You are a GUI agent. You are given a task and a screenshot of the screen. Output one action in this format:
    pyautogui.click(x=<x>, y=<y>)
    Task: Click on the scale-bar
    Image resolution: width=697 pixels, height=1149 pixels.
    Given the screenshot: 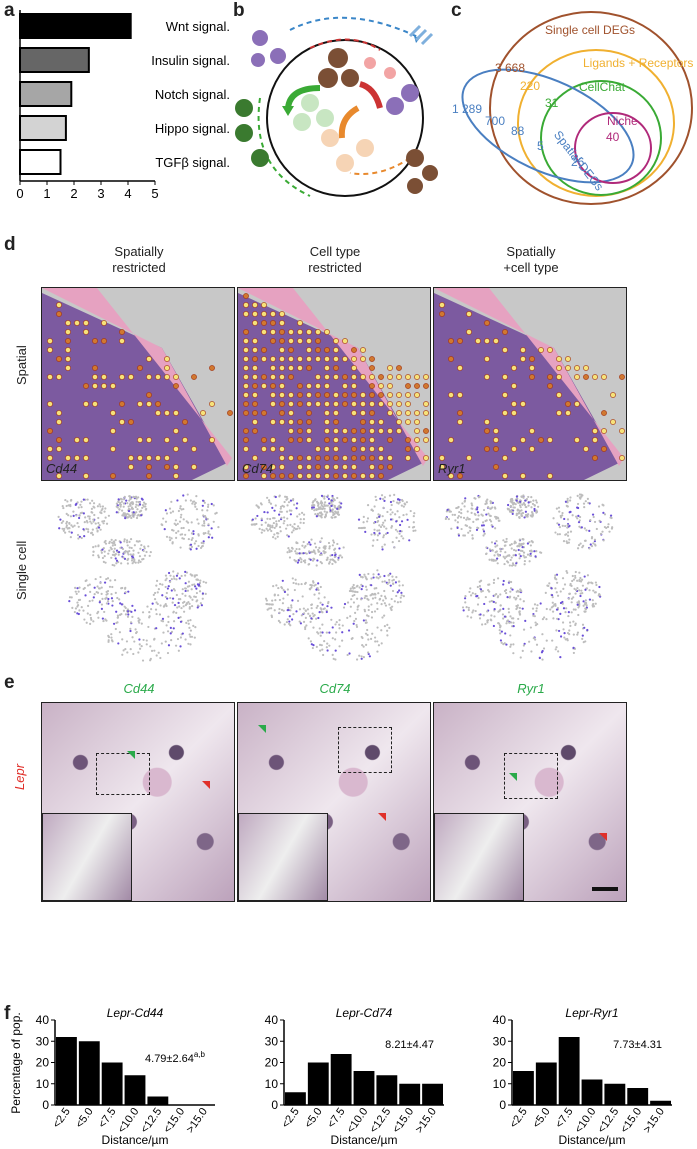 What is the action you would take?
    pyautogui.click(x=605, y=889)
    